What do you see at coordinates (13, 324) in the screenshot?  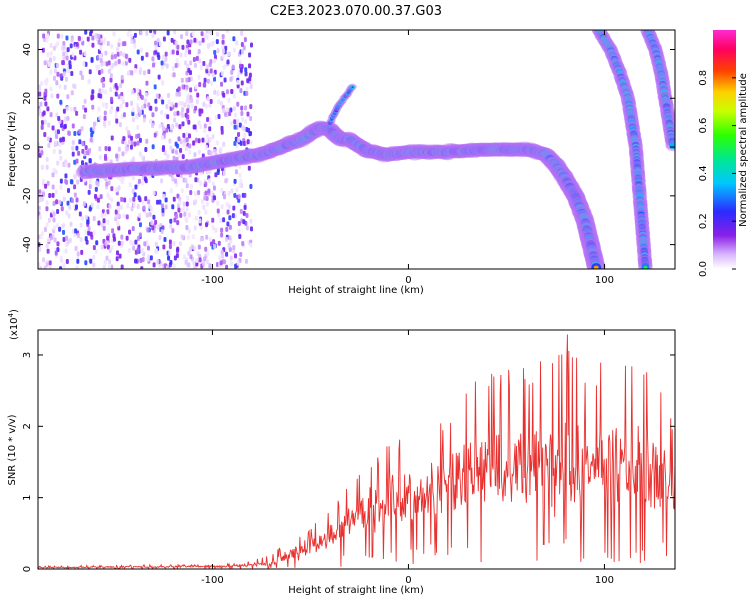 I see `snr-multiplier: (x104)` at bounding box center [13, 324].